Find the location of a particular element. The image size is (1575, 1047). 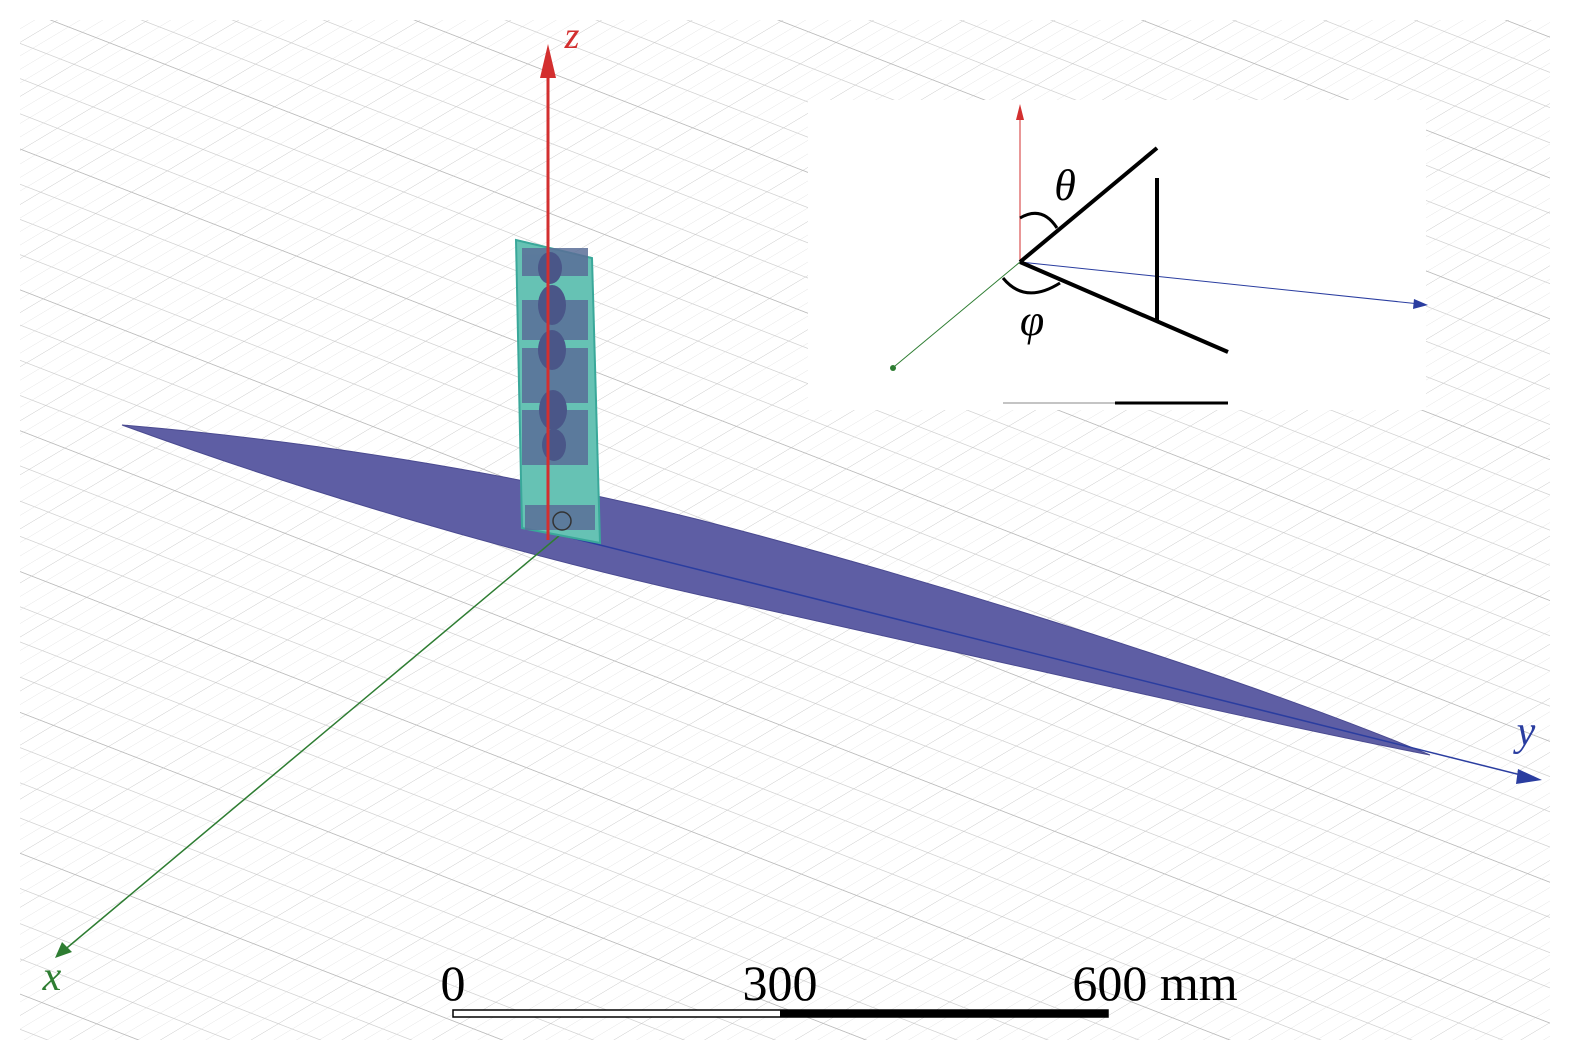

scale-label: 600 mm is located at coordinates (1154, 983).